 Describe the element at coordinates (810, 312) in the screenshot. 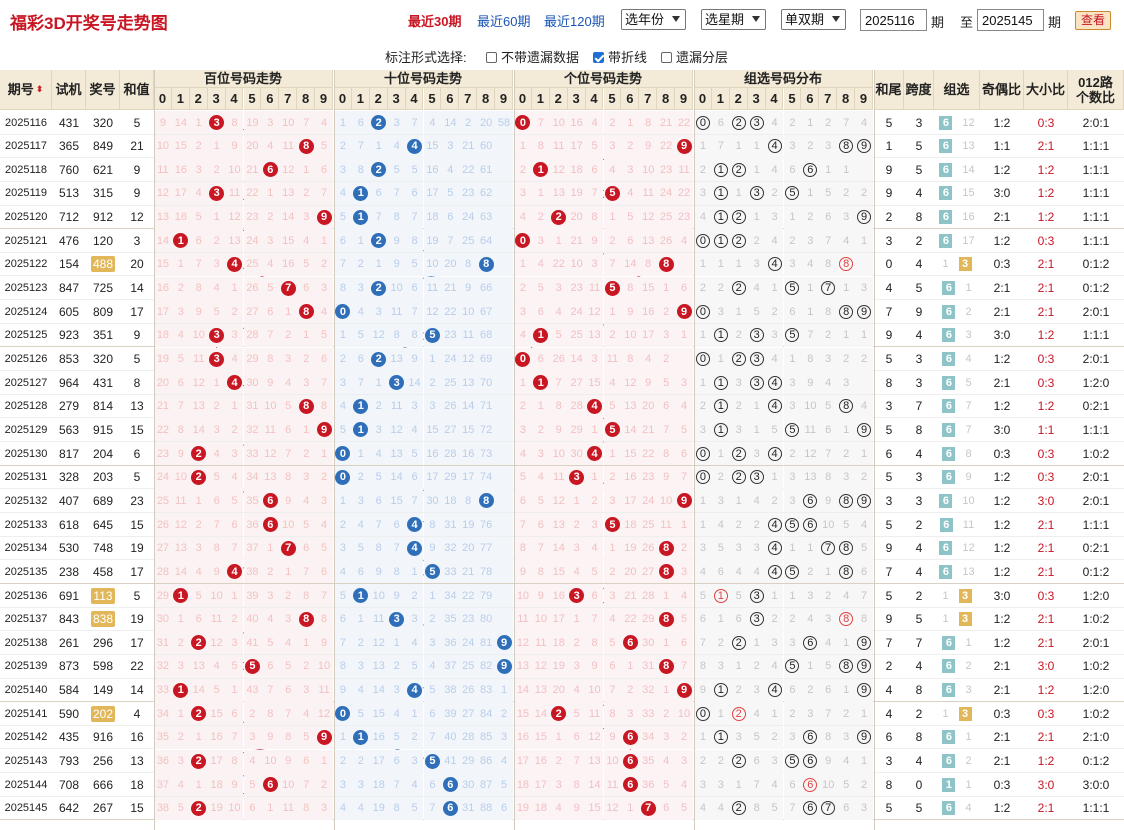

I see `group-cell: 1` at that location.